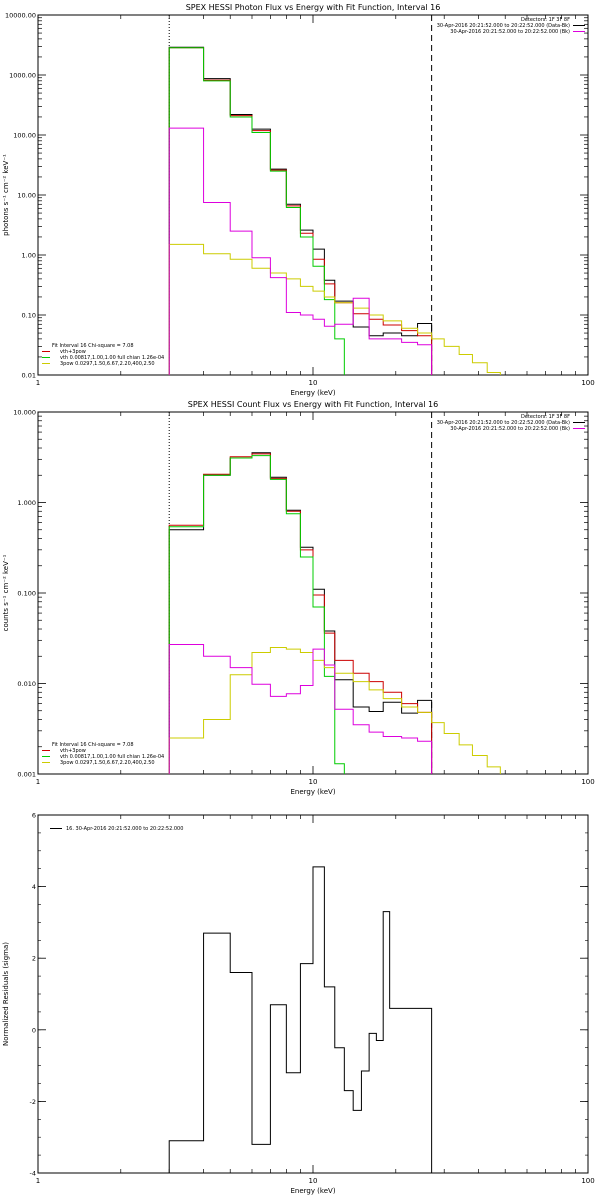 The height and width of the screenshot is (1200, 600). I want to click on y-tick-label: 0.10, so click(29, 316).